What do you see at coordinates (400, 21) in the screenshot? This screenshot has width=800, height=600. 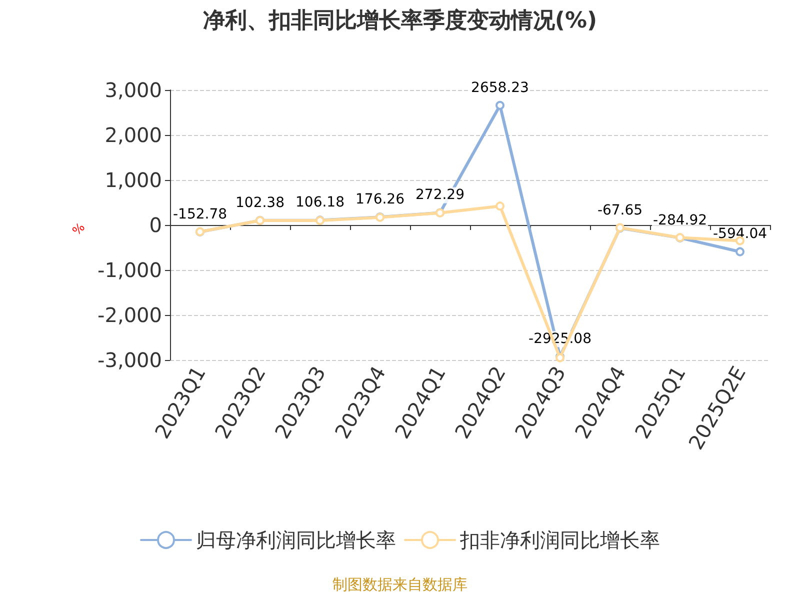 I see `chart-title: 净利、扣非同比增长率季度变动情况(%)` at bounding box center [400, 21].